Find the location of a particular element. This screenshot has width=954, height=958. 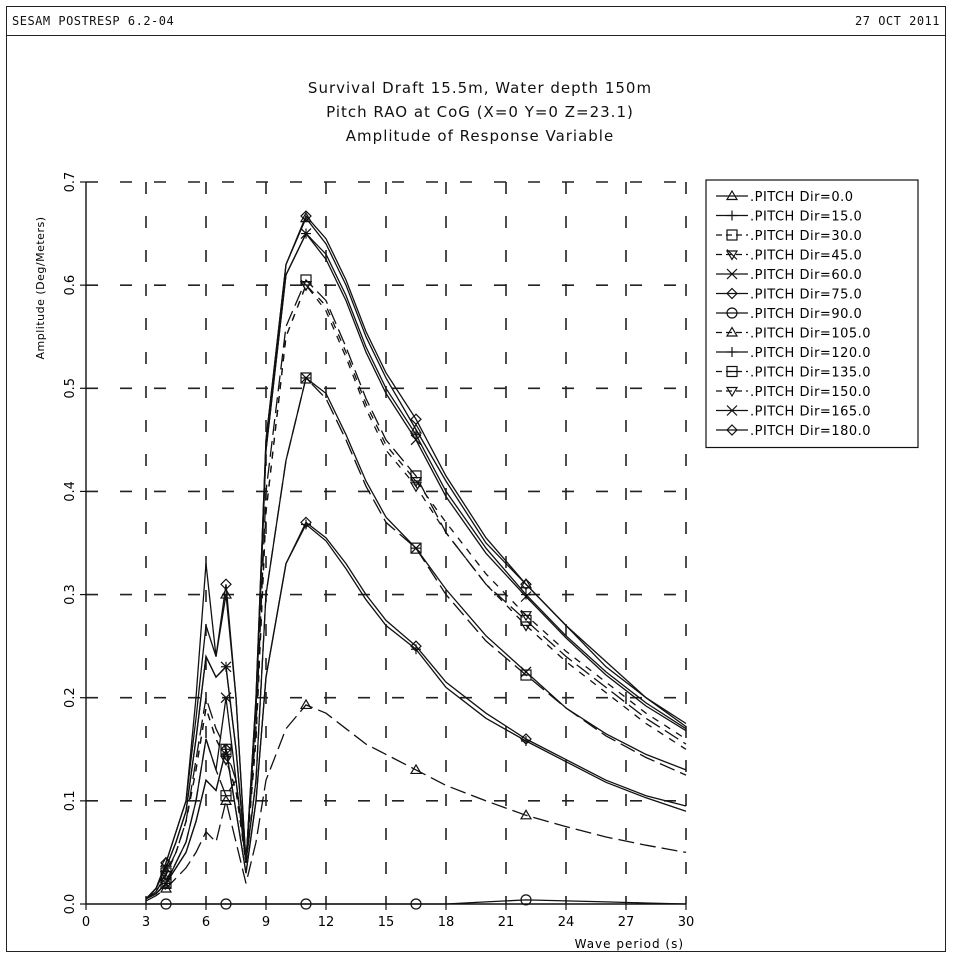

y-axis-label: Amplitude (Deg/Meters) is located at coordinates (40, 288).